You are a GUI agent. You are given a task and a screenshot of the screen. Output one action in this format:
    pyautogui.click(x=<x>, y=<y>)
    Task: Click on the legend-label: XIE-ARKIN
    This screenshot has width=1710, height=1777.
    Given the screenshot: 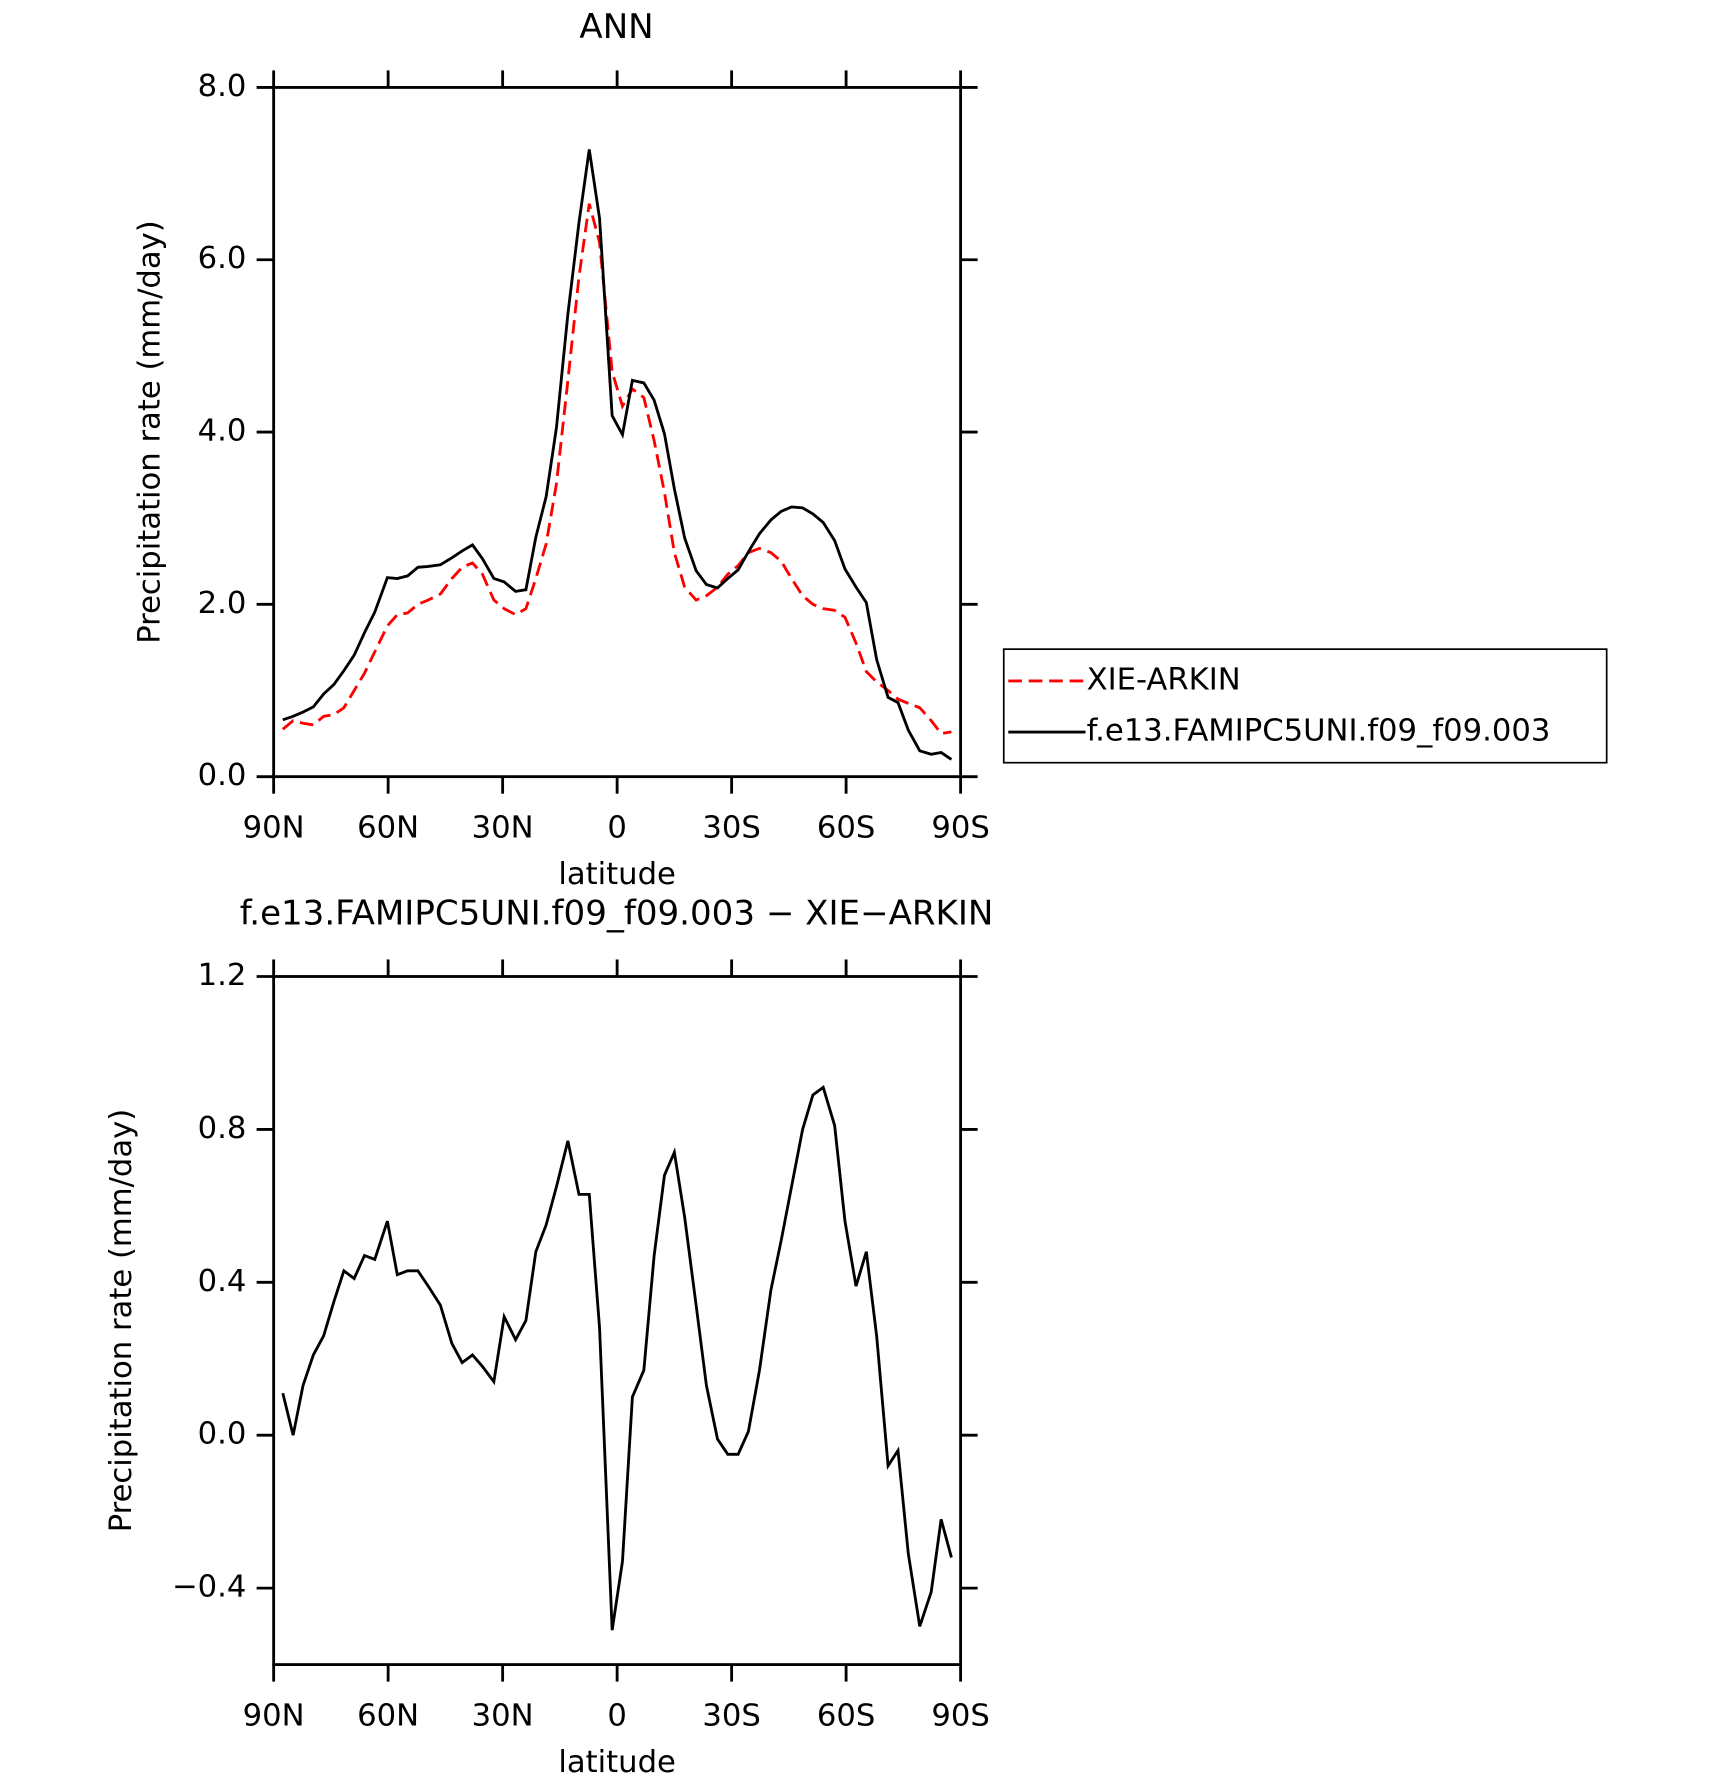 What is the action you would take?
    pyautogui.click(x=1164, y=679)
    